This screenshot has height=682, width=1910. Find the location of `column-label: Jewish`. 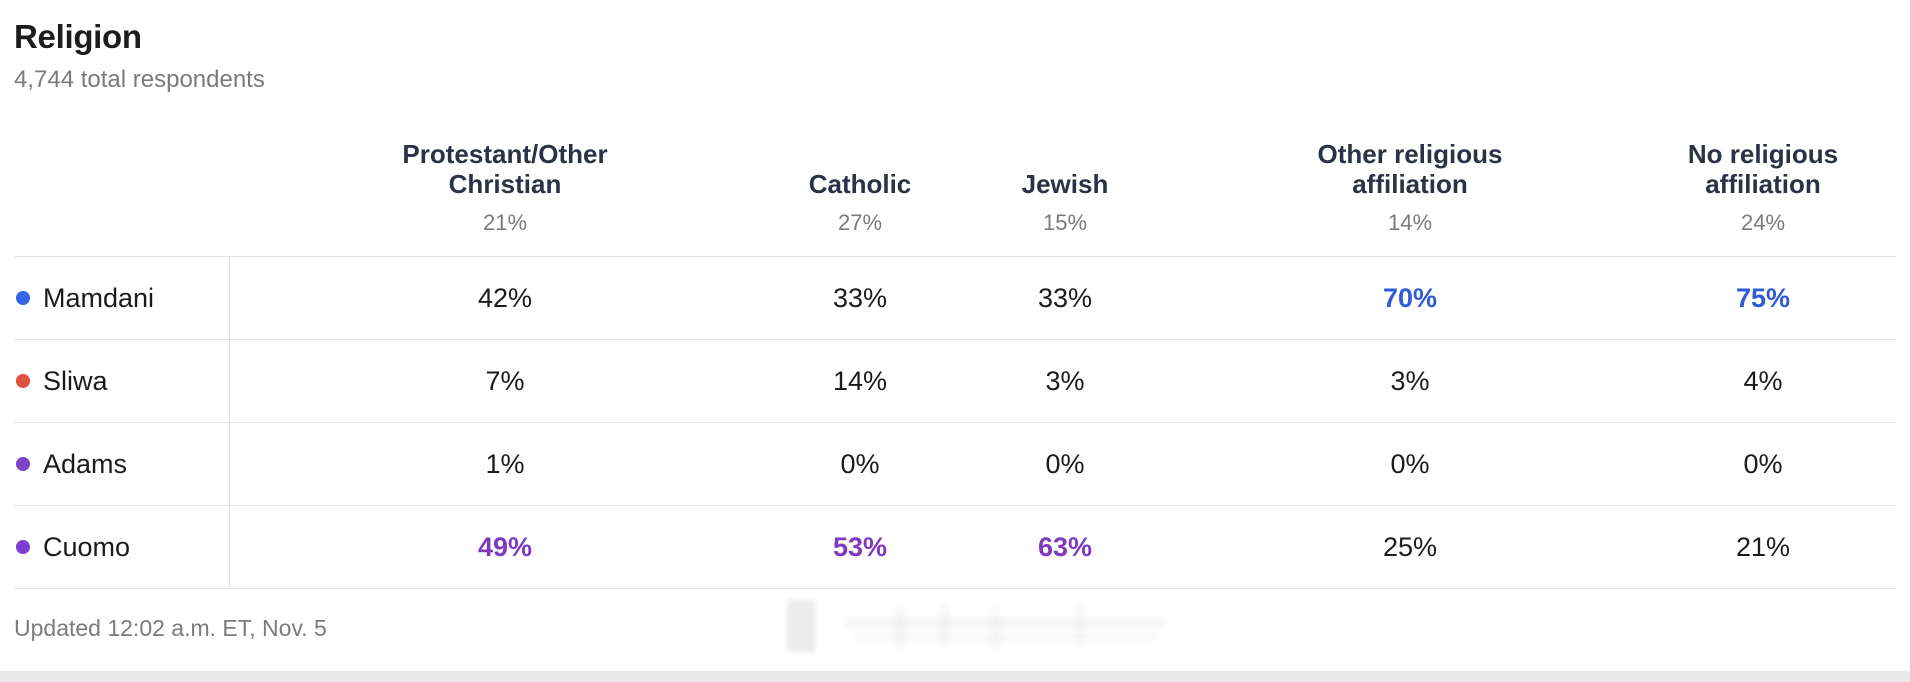

column-label: Jewish is located at coordinates (1065, 184).